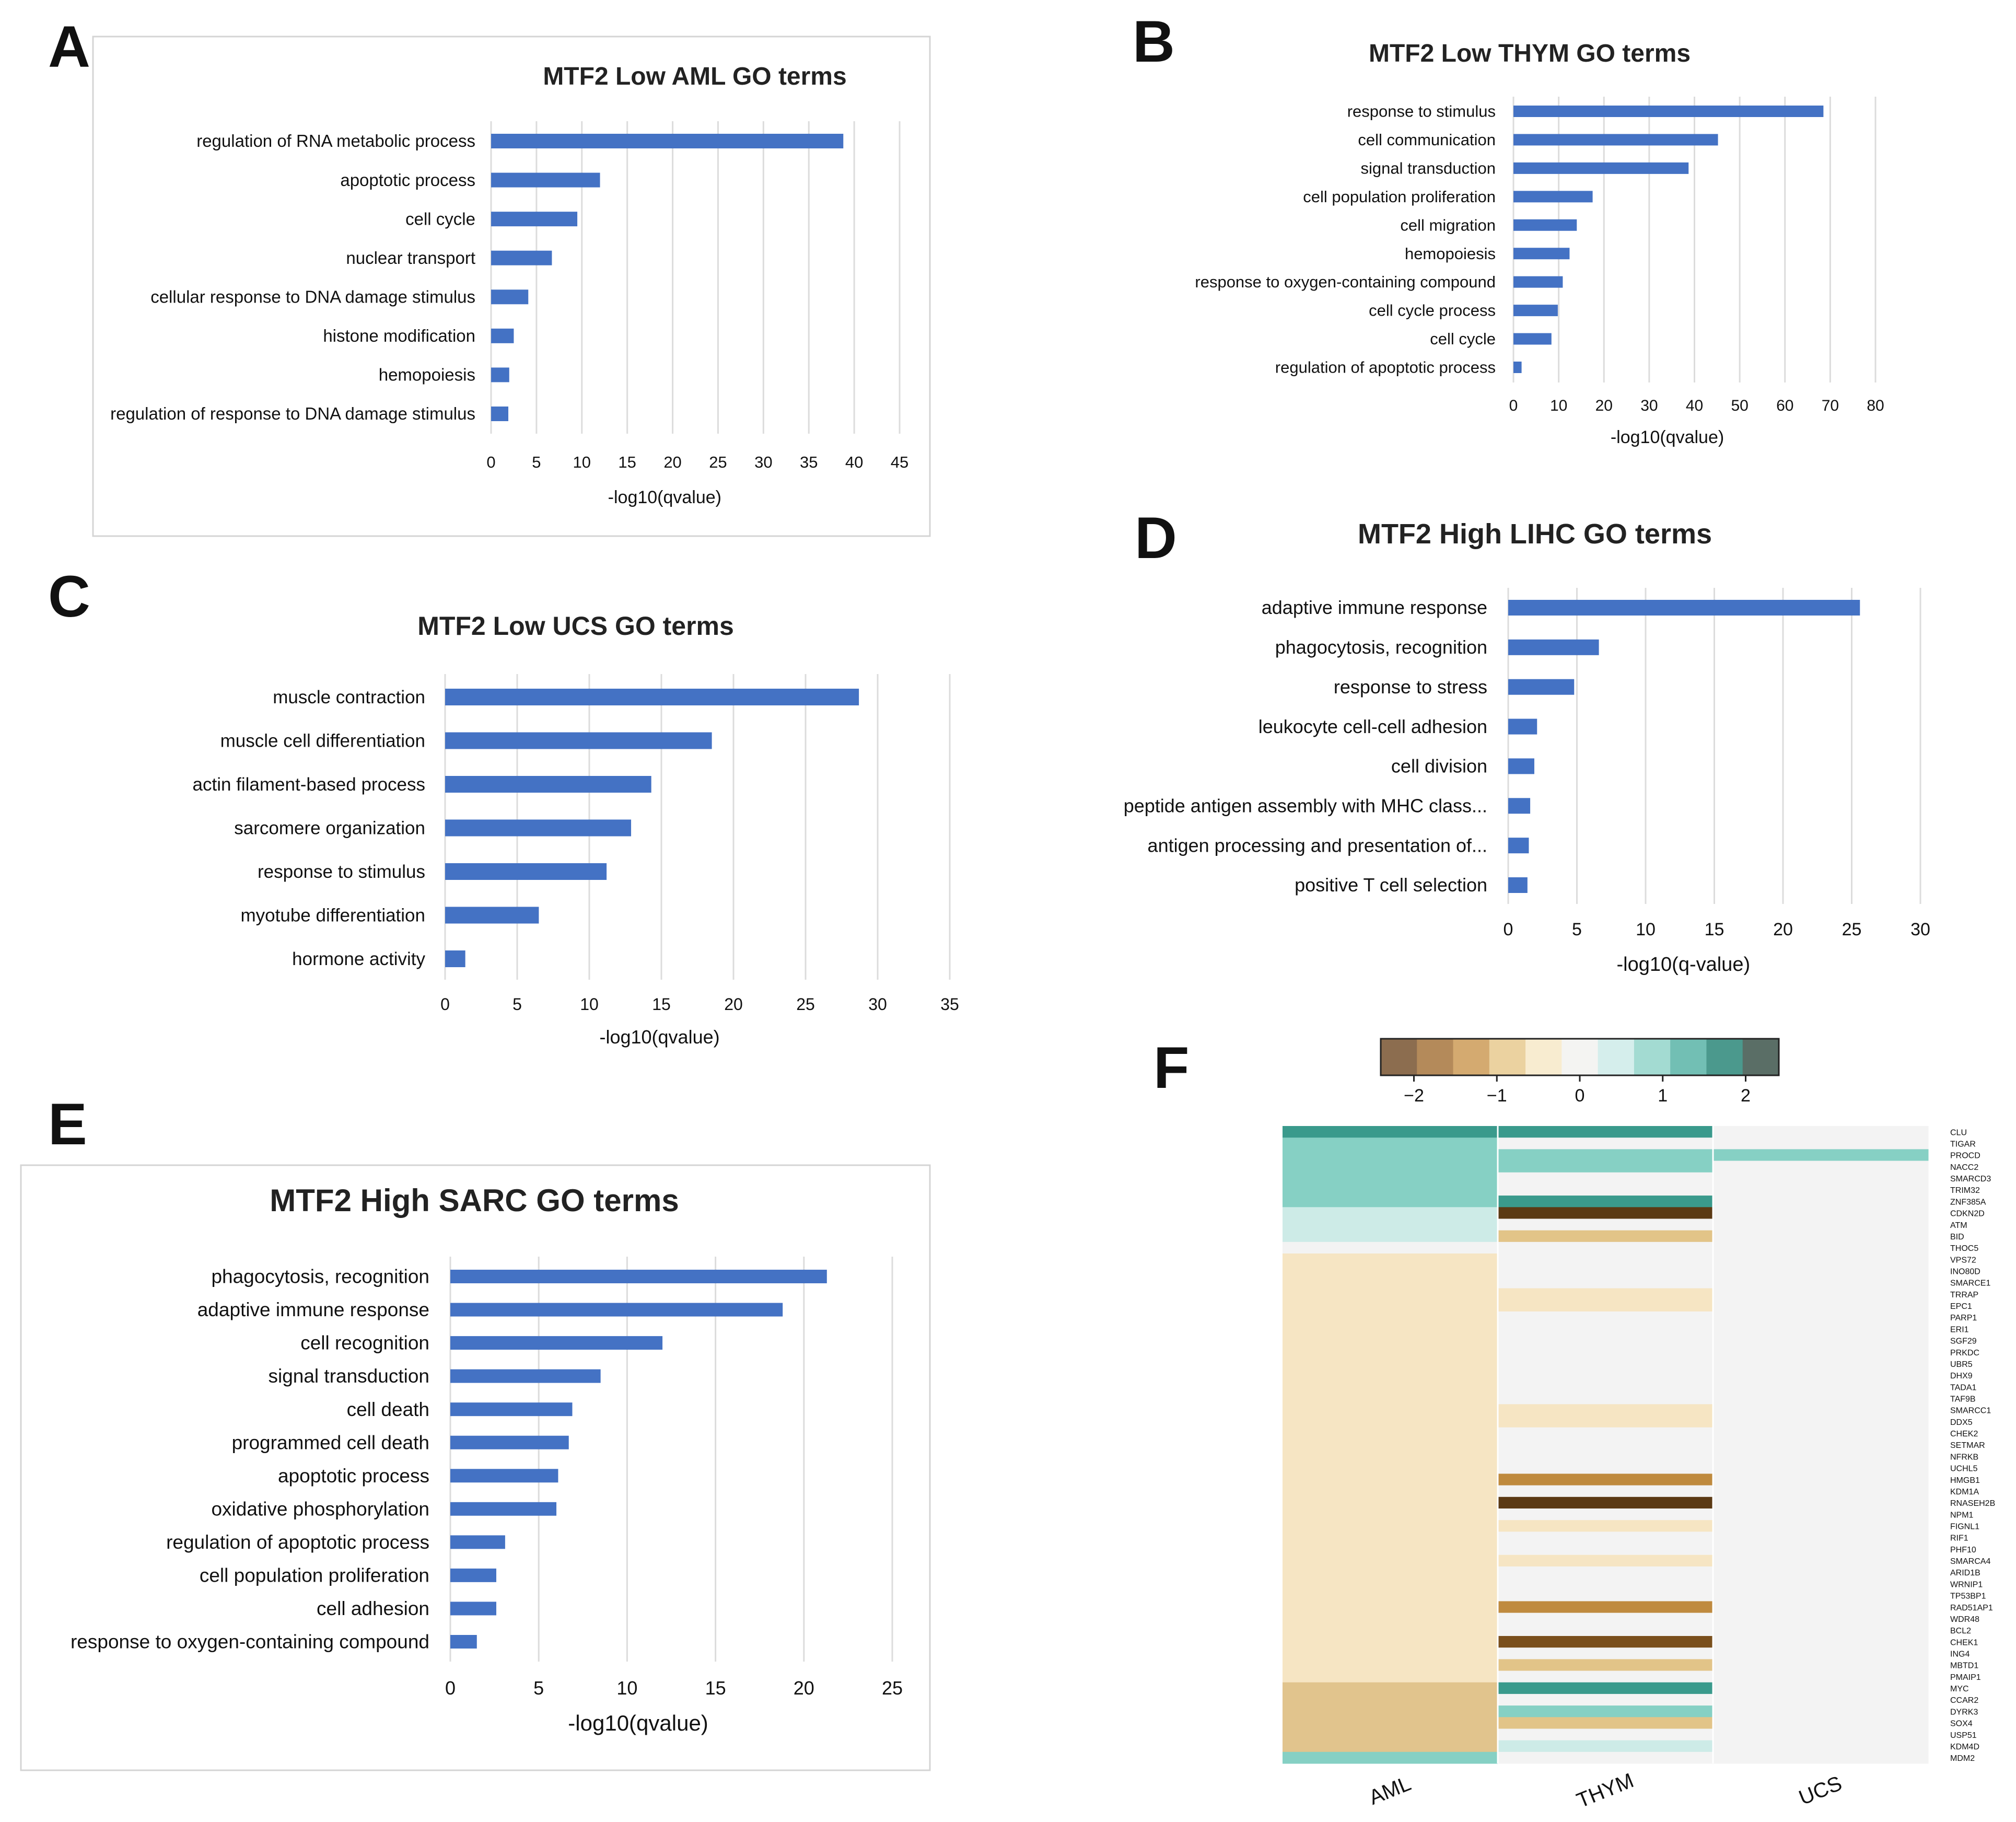 The width and height of the screenshot is (2016, 1822). I want to click on chart-c-category-label: response to stimulus, so click(341, 872).